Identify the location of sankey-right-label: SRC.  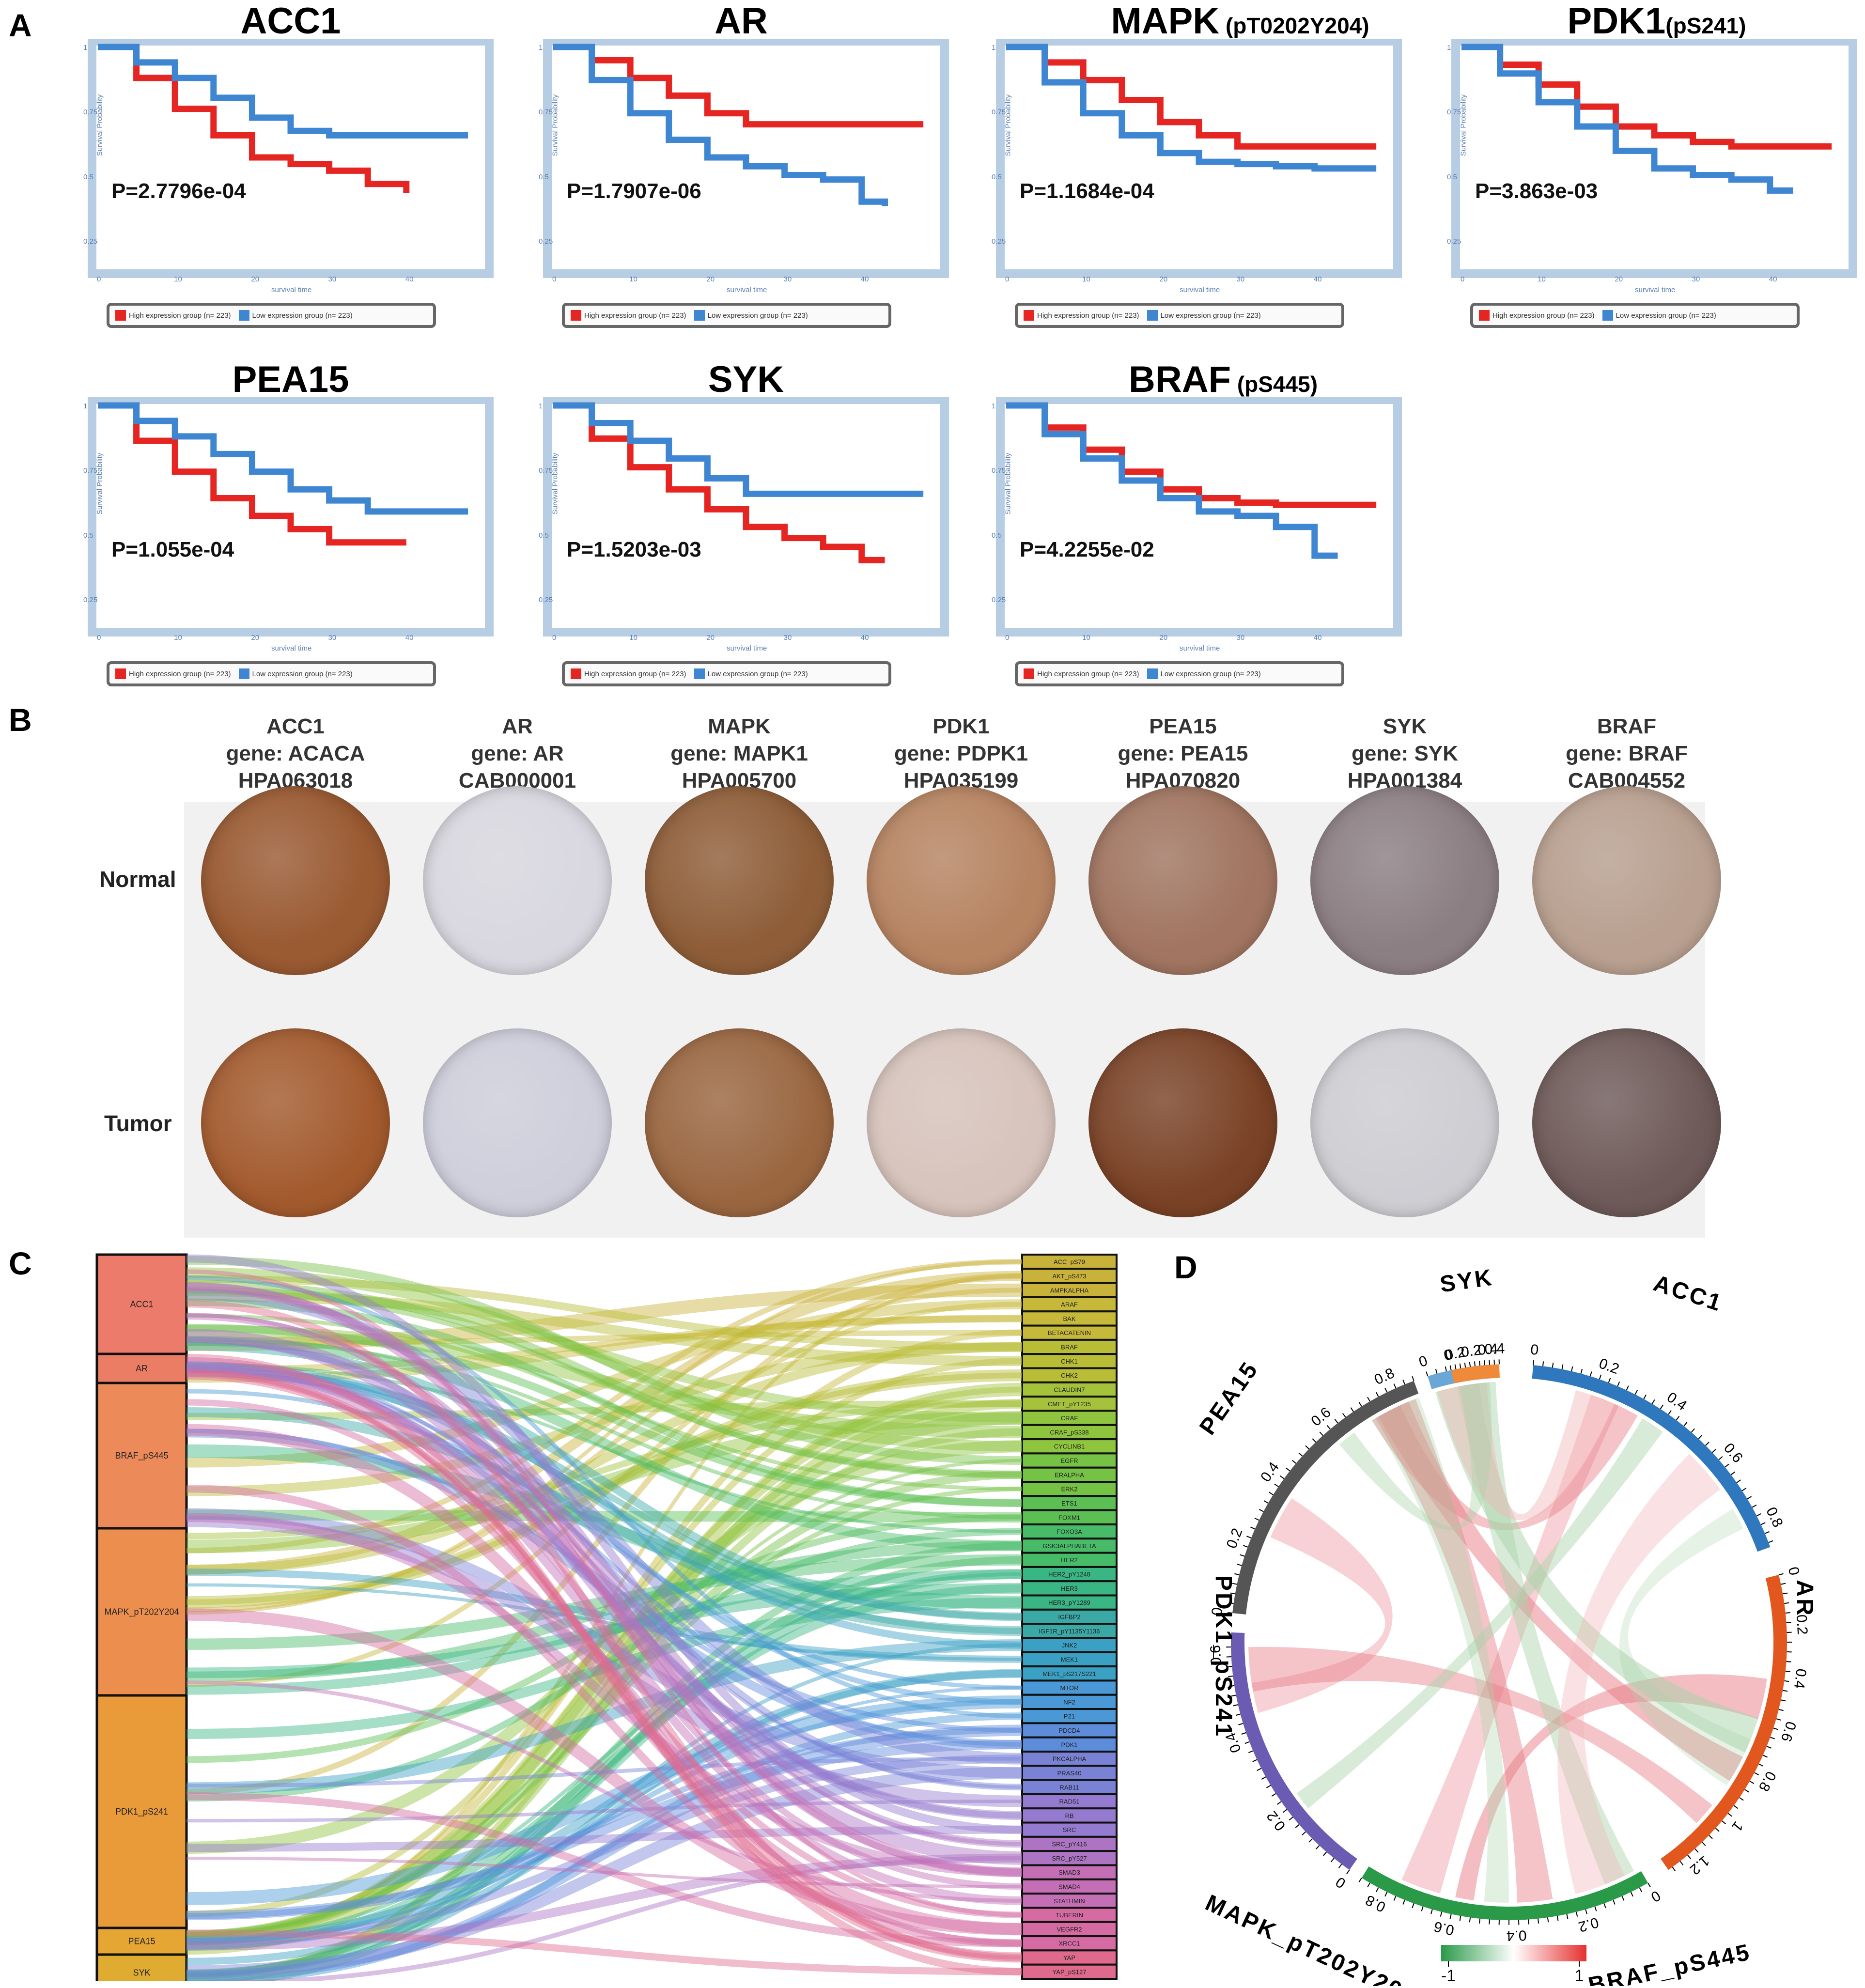
(1070, 1829).